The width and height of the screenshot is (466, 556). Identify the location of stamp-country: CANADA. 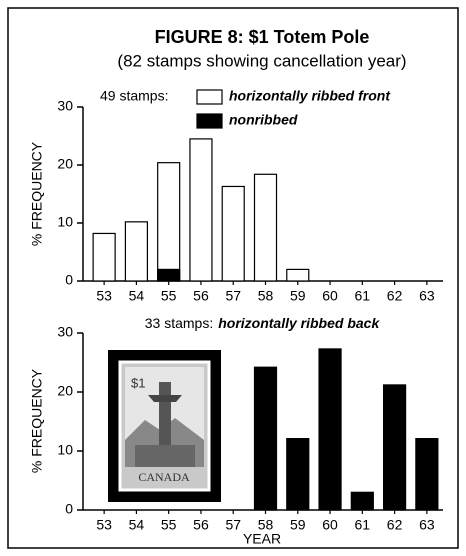
(164, 477).